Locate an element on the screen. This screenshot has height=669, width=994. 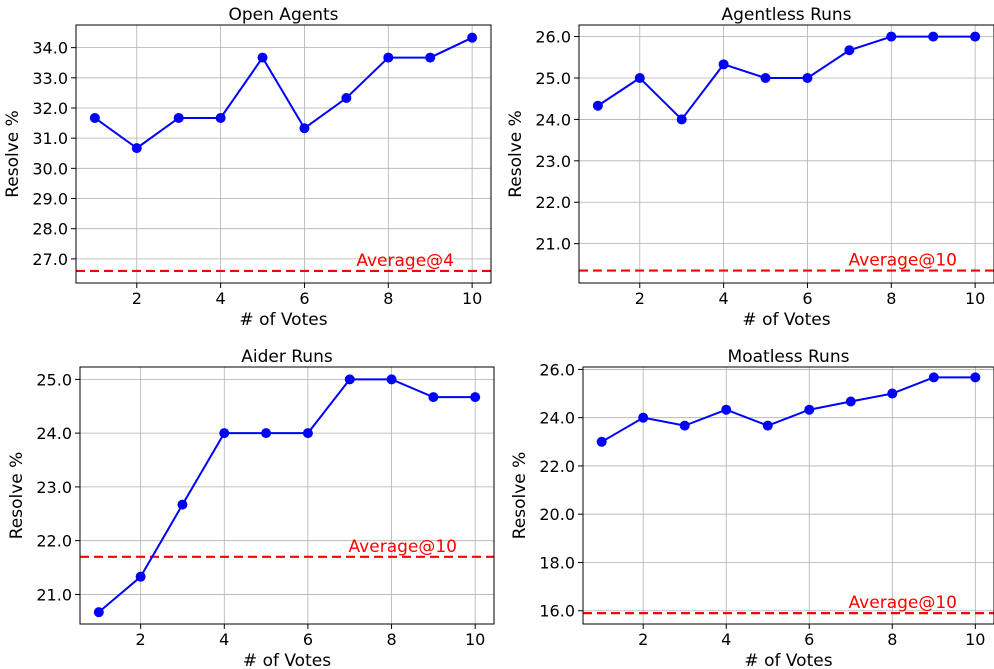
open-agents-ytick-label: 32.0 is located at coordinates (50, 108).